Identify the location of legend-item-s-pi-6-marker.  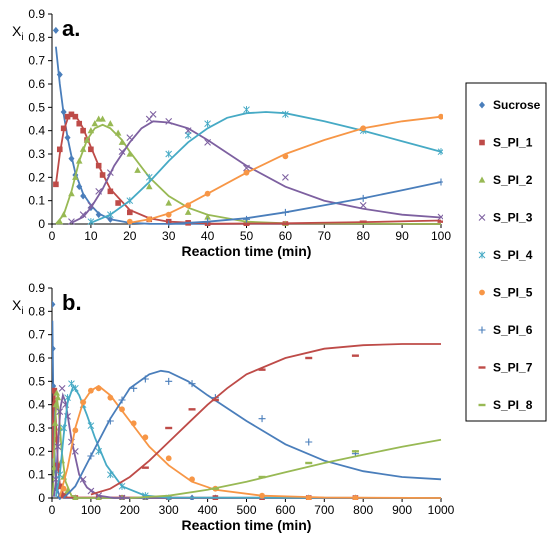
(482, 330).